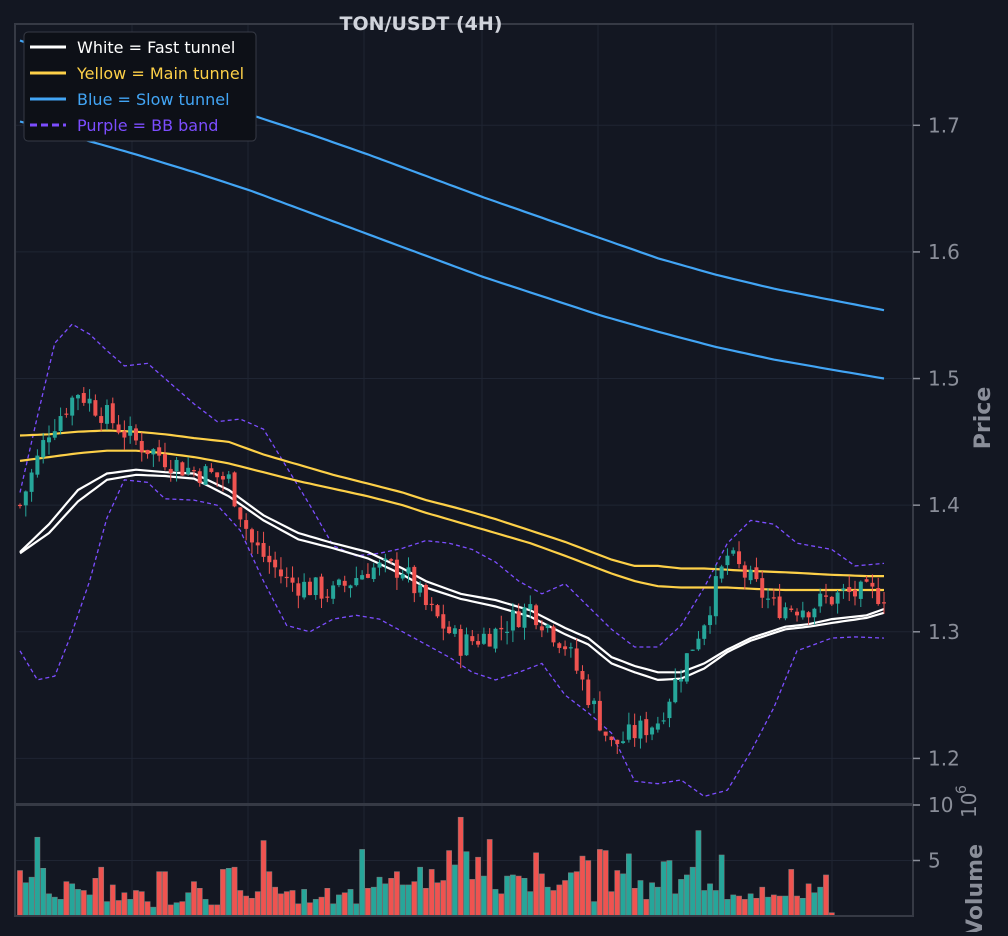  What do you see at coordinates (944, 632) in the screenshot?
I see `price-tick-label-1: 1.3` at bounding box center [944, 632].